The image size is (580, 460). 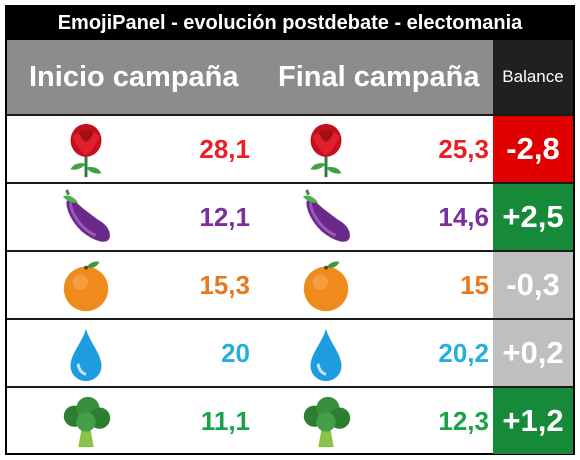 What do you see at coordinates (533, 149) in the screenshot?
I see `balance-value: -2,8` at bounding box center [533, 149].